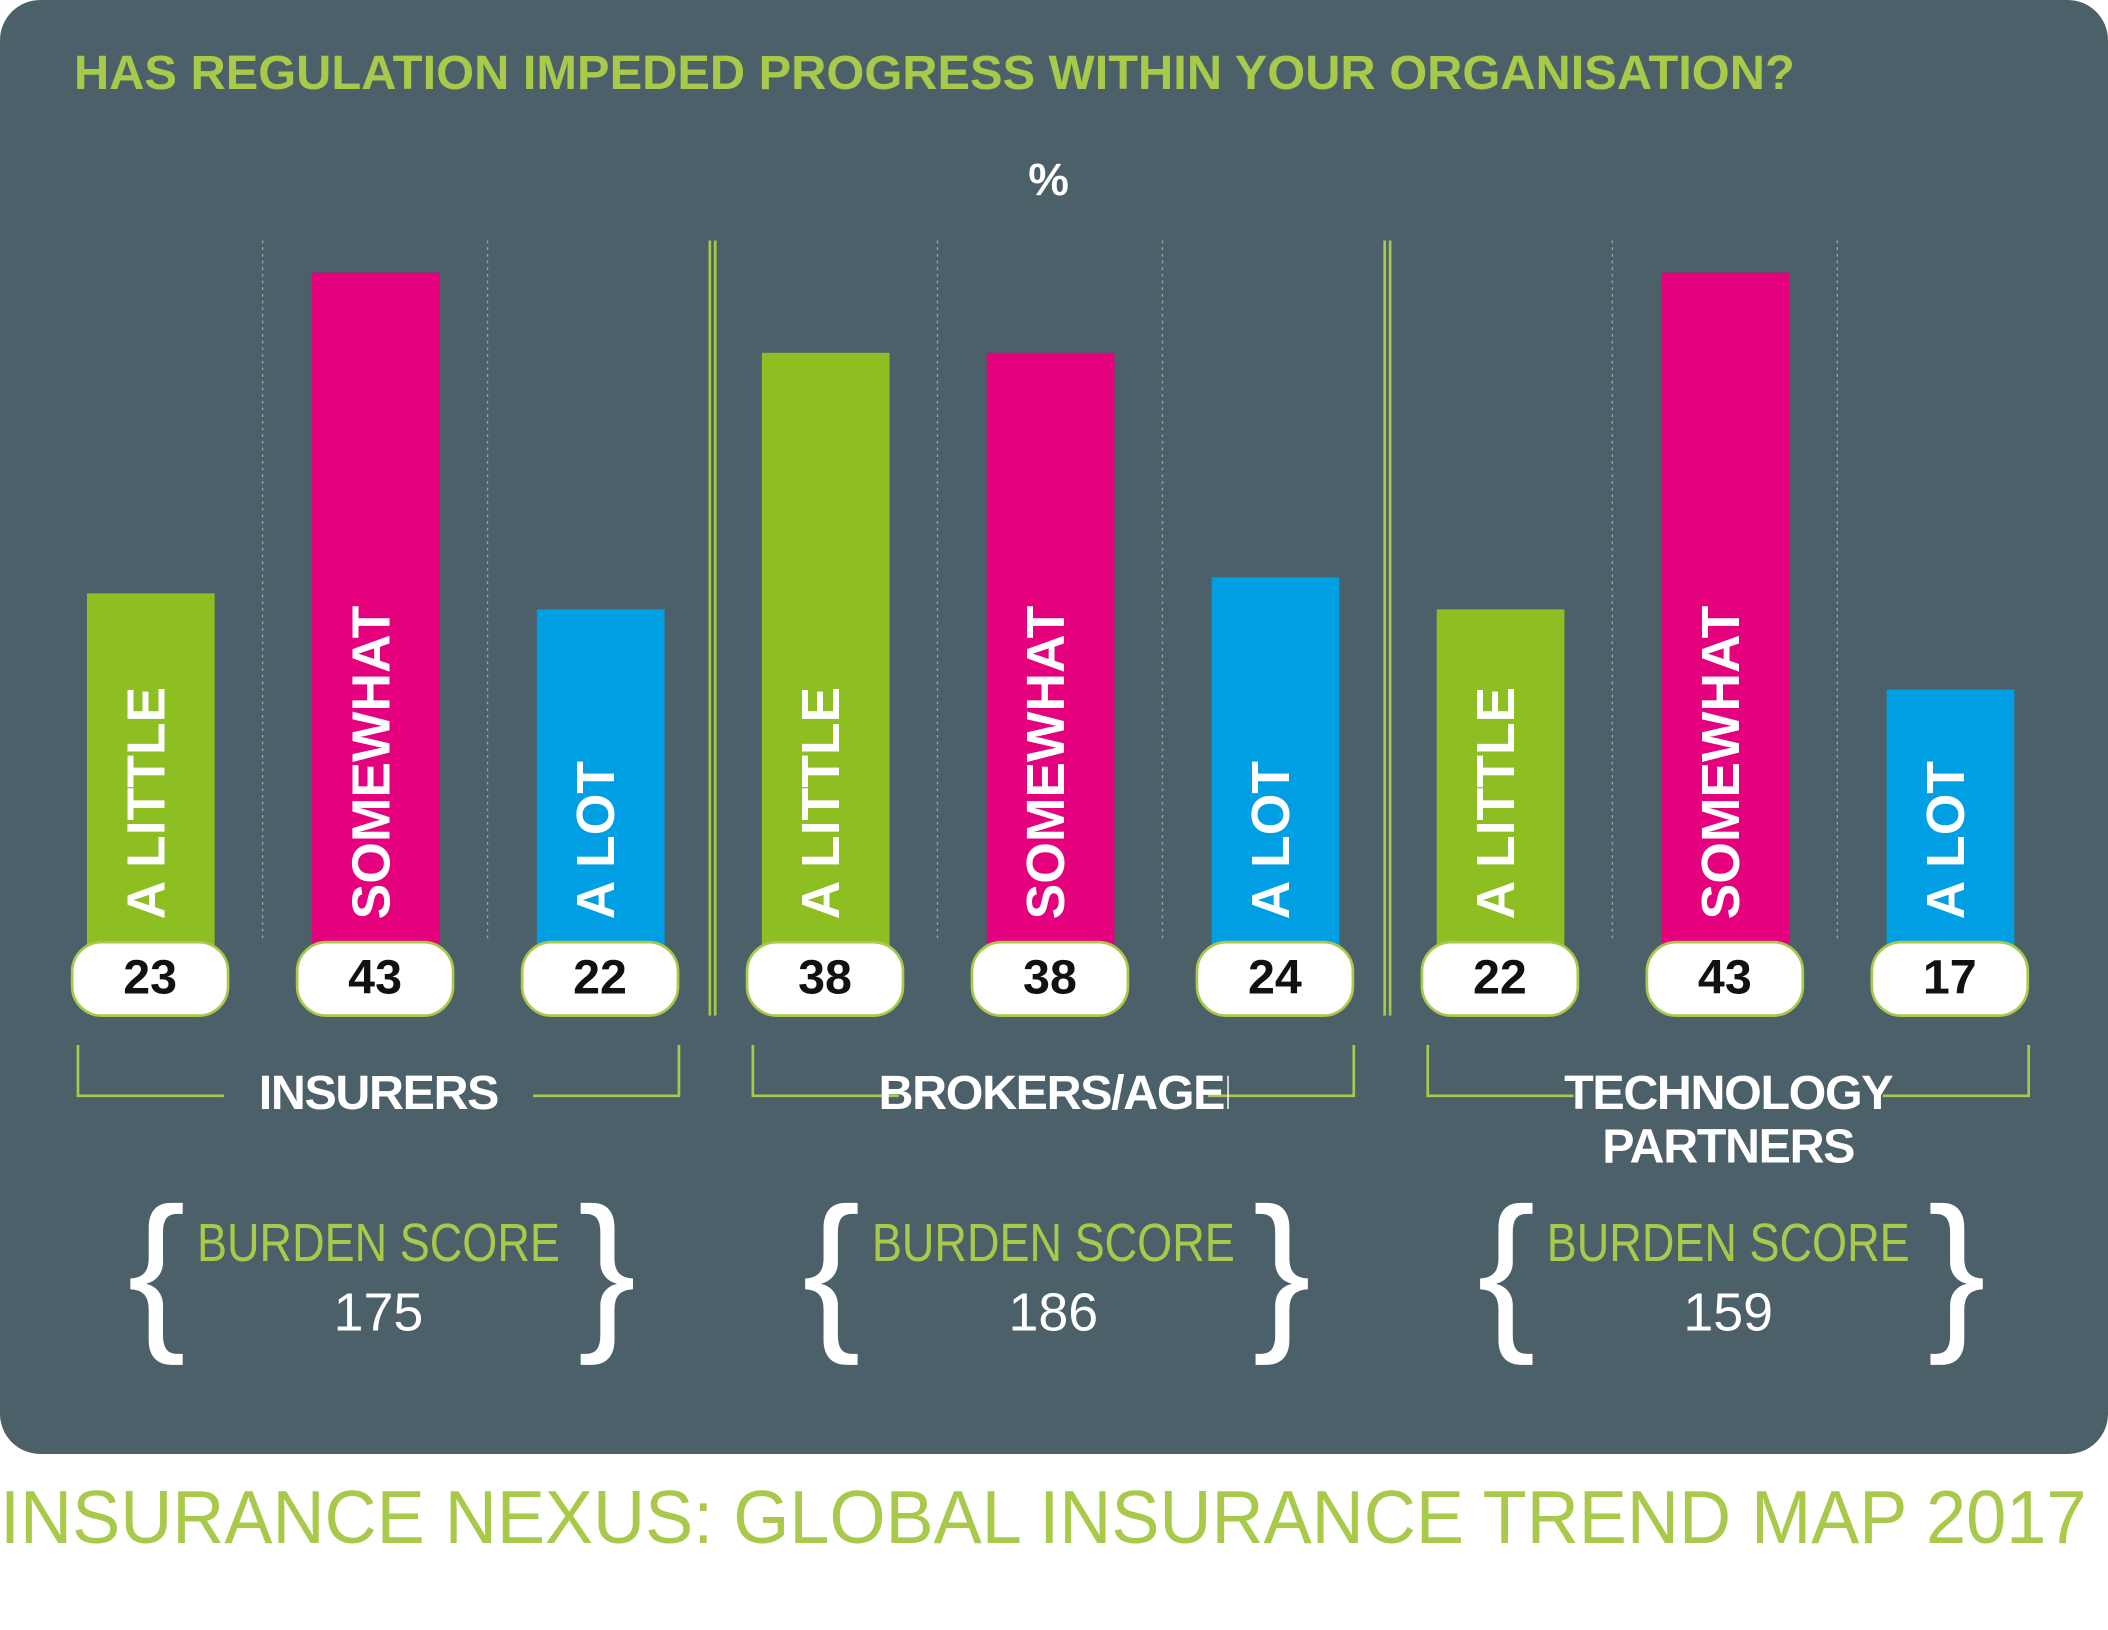  Describe the element at coordinates (1053, 1313) in the screenshot. I see `burden-score: 186` at that location.